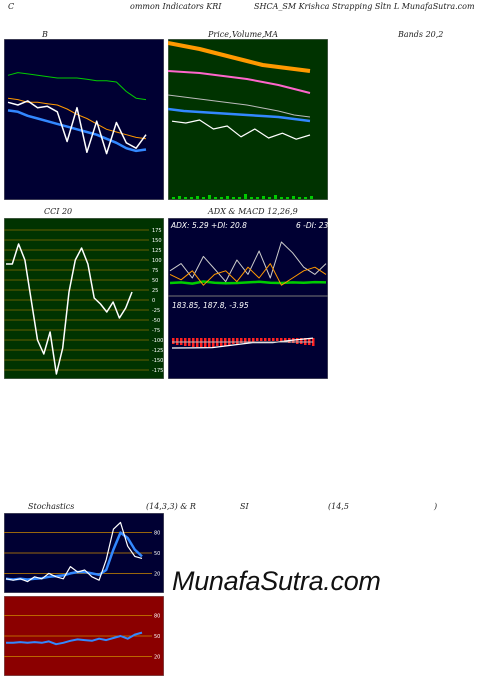  I want to click on rsi-tick-label: 20, so click(157, 657).